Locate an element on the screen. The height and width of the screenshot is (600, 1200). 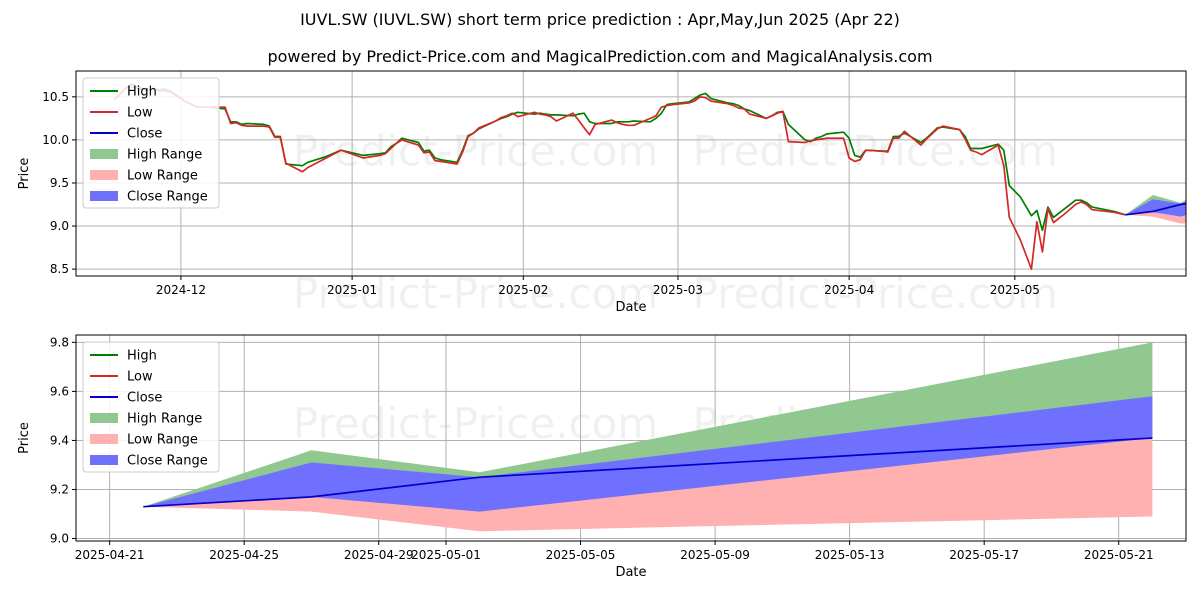
x-tick-label: 2025-05 is located at coordinates (1015, 290).